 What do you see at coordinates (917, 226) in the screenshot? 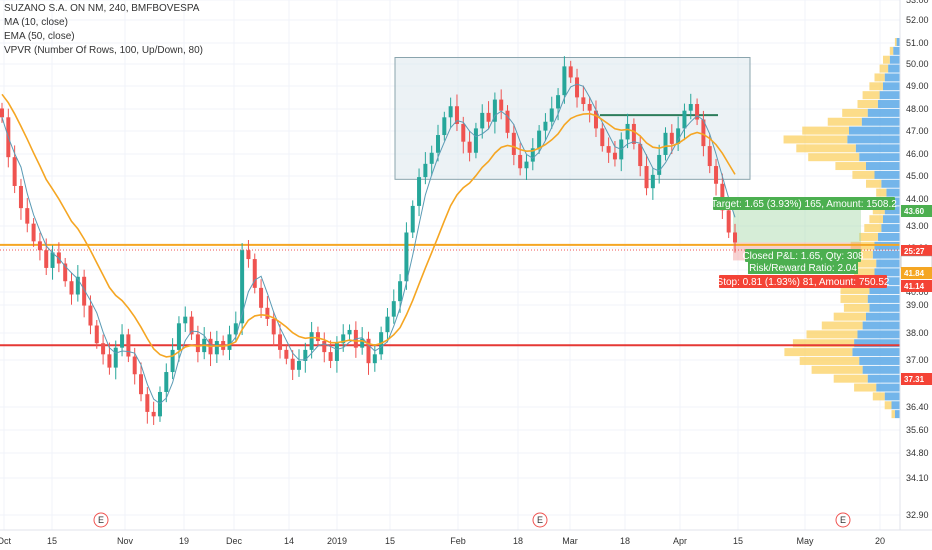
I see `y-tick-label: 43.00` at bounding box center [917, 226].